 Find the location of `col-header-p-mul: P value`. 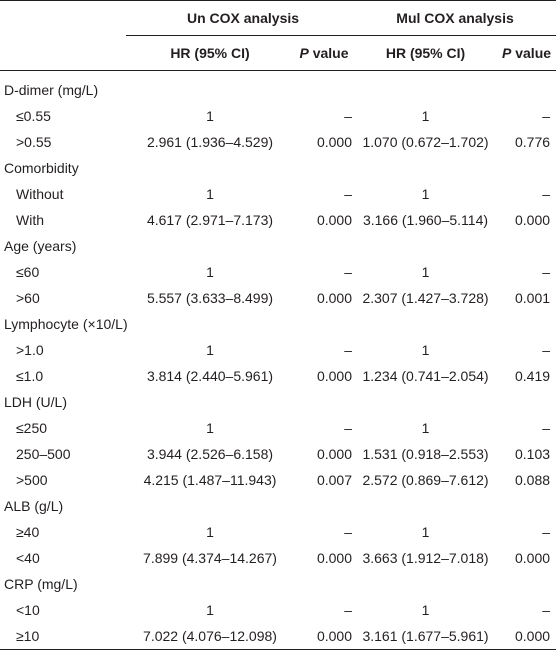

col-header-p-mul: P value is located at coordinates (526, 53).